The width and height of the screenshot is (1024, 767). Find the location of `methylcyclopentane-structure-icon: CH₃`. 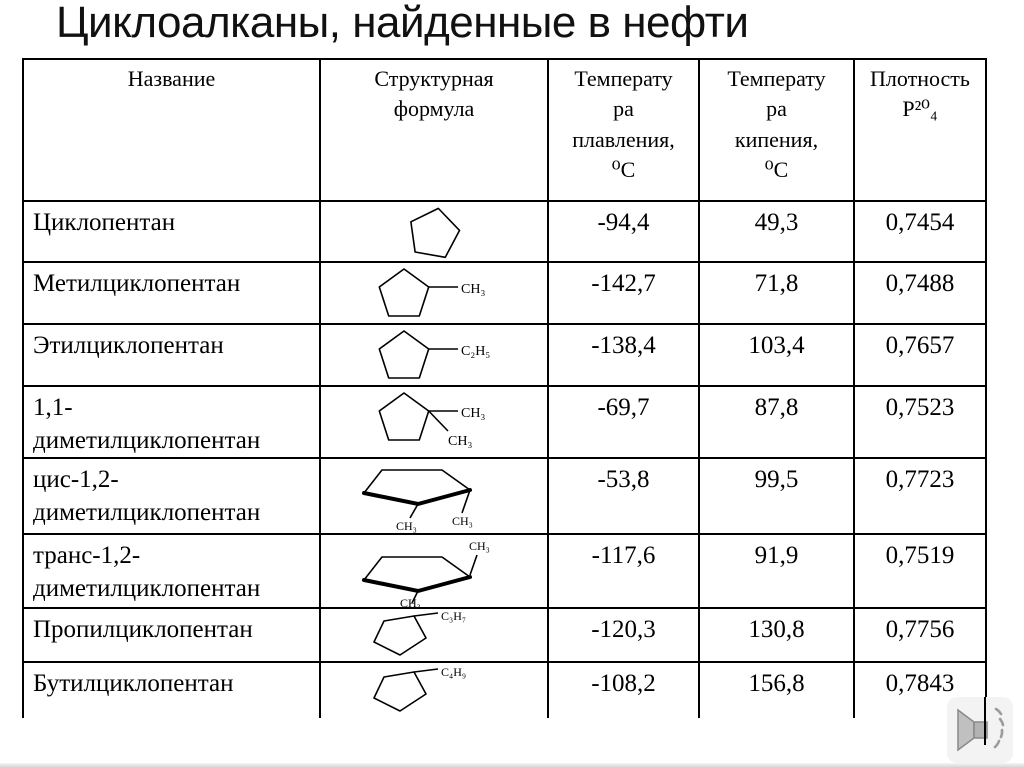

methylcyclopentane-structure-icon: CH₃ is located at coordinates (431, 292).